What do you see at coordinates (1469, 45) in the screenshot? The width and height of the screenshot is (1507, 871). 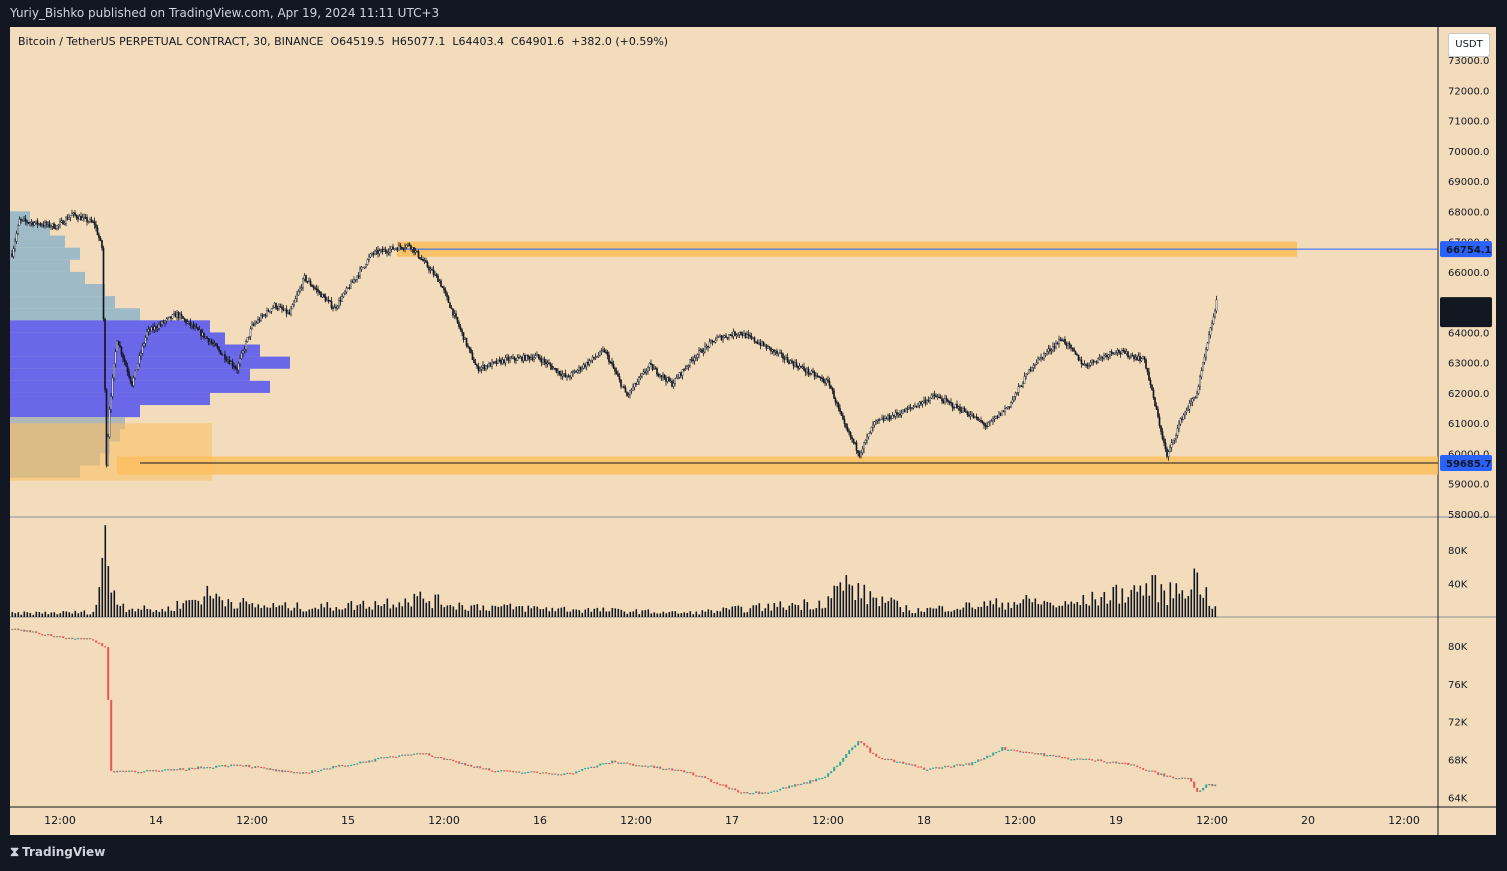 I see `currency-button: USDT` at bounding box center [1469, 45].